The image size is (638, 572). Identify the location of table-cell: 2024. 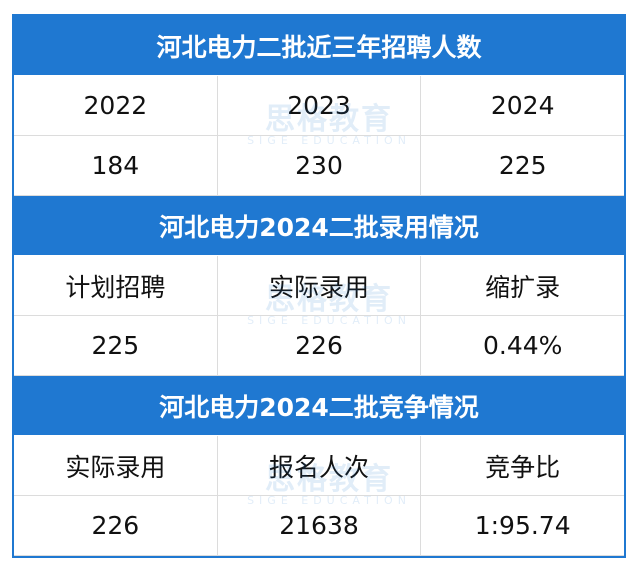
(522, 105).